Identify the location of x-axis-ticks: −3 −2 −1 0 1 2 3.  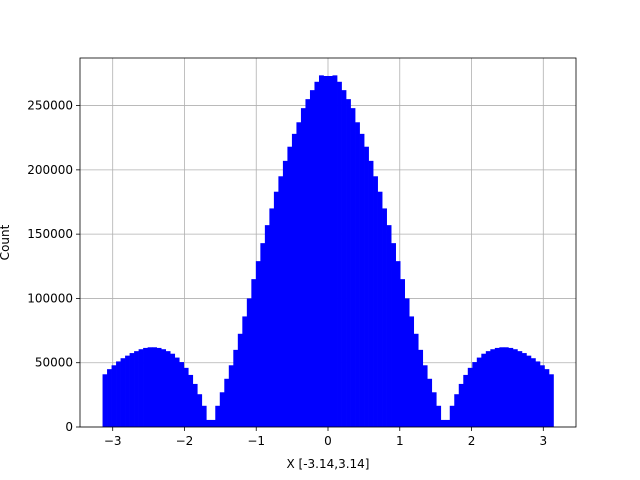
(325, 437).